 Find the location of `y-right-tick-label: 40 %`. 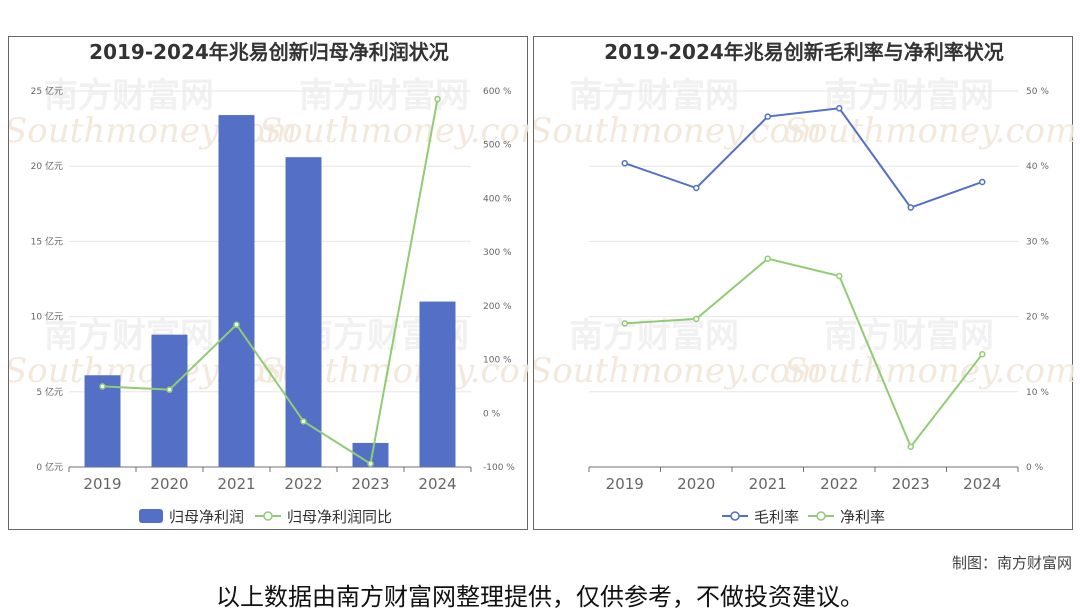

y-right-tick-label: 40 % is located at coordinates (1037, 167).